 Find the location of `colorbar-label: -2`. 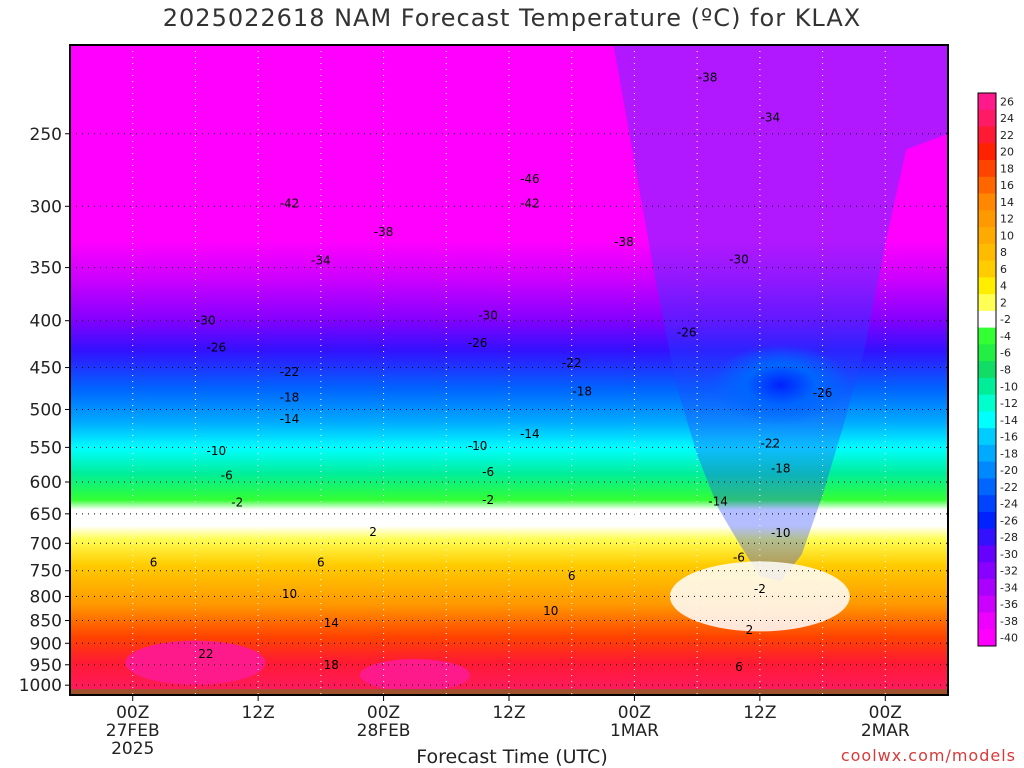

colorbar-label: -2 is located at coordinates (1005, 319).